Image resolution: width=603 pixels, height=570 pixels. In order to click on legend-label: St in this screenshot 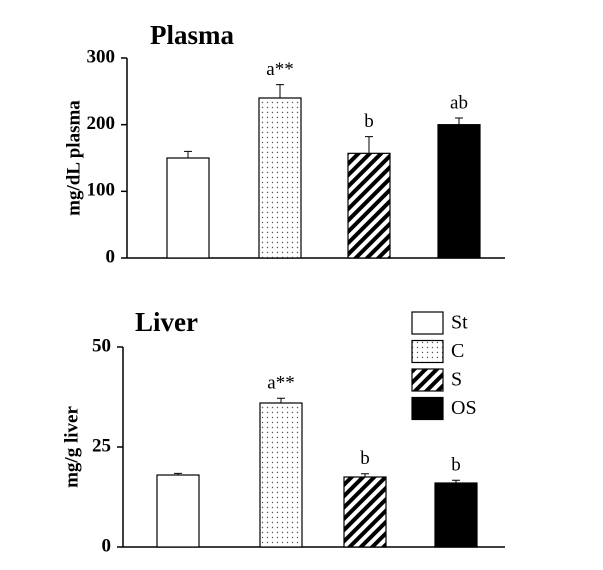, I will do `click(459, 323)`.